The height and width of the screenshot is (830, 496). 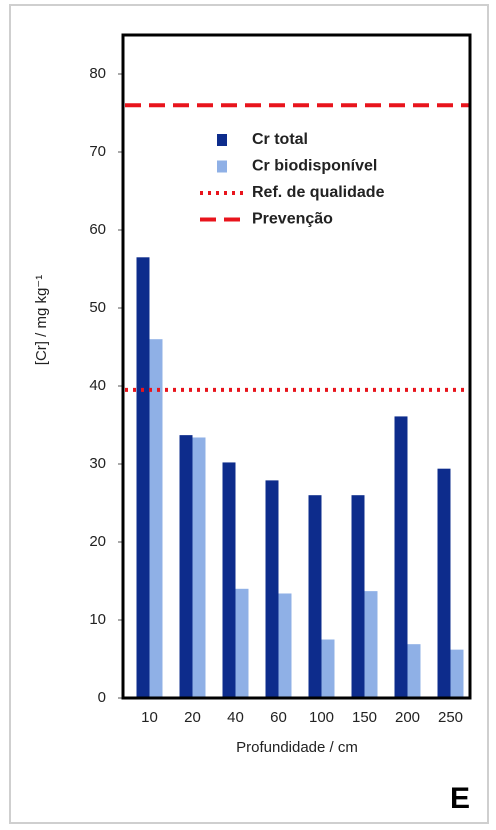 I want to click on legend-label: Prevenção, so click(x=292, y=219).